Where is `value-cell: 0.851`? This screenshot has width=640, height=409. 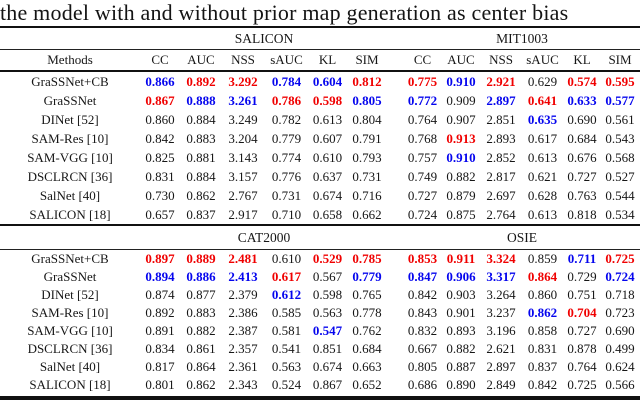 value-cell: 0.851 is located at coordinates (327, 348).